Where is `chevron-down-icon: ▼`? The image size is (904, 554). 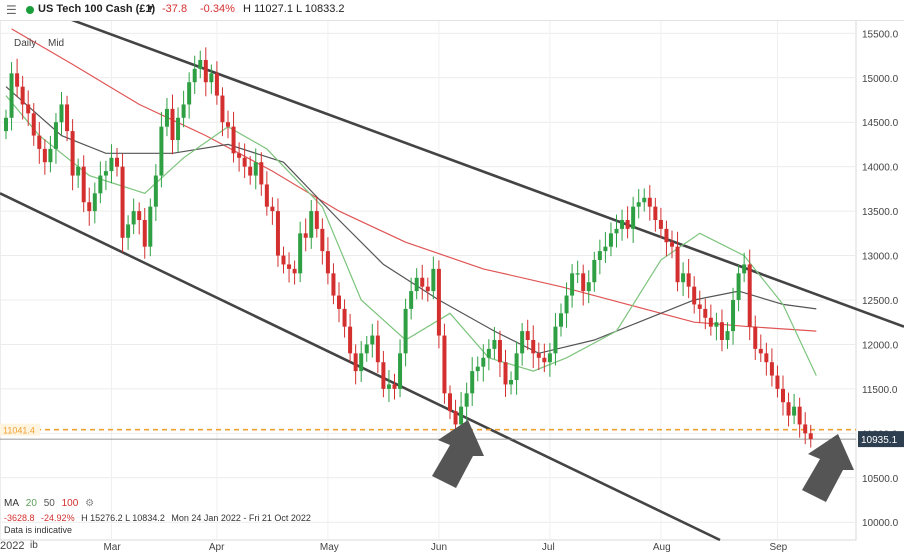 chevron-down-icon: ▼ is located at coordinates (150, 8).